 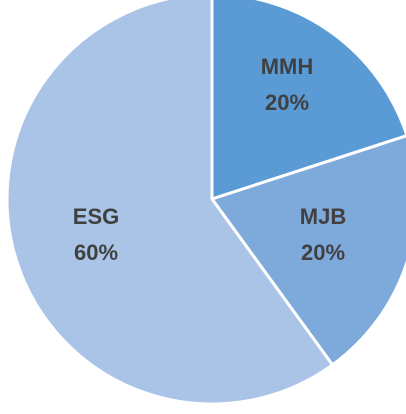 What do you see at coordinates (323, 252) in the screenshot?
I see `slice-value-label-mjb: 20%` at bounding box center [323, 252].